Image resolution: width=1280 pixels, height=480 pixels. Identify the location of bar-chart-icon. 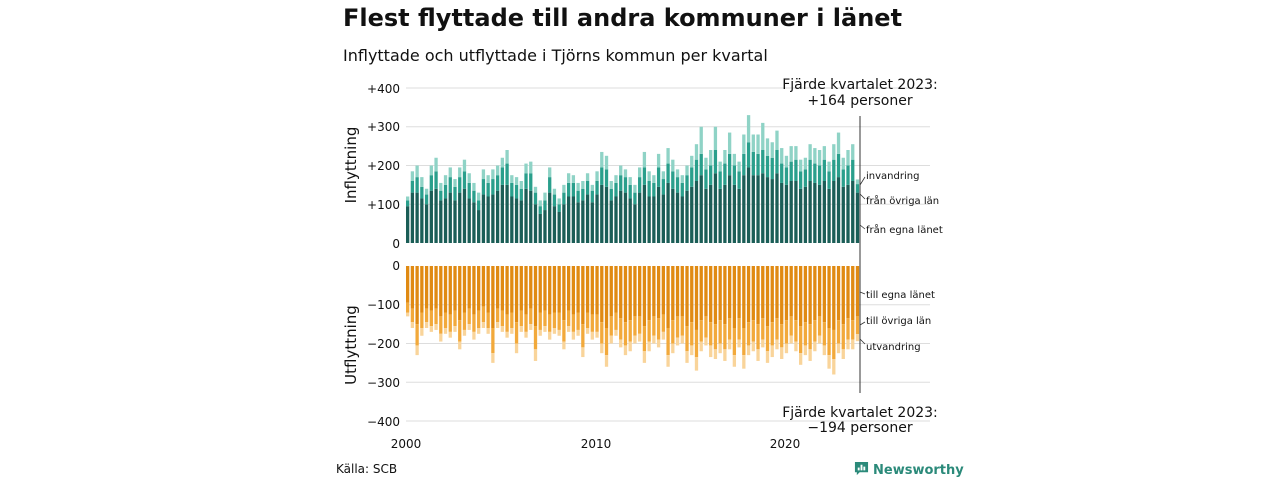
(861, 470).